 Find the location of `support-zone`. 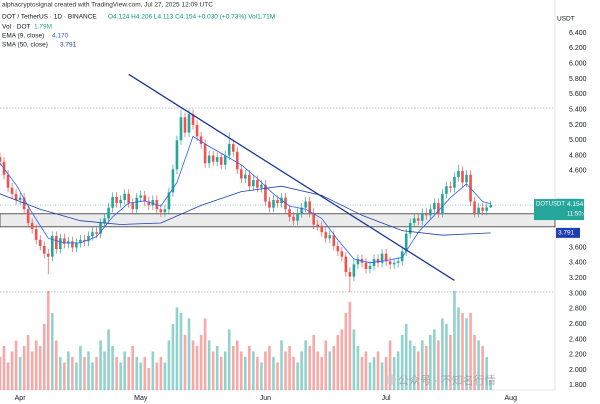

support-zone is located at coordinates (278, 220).